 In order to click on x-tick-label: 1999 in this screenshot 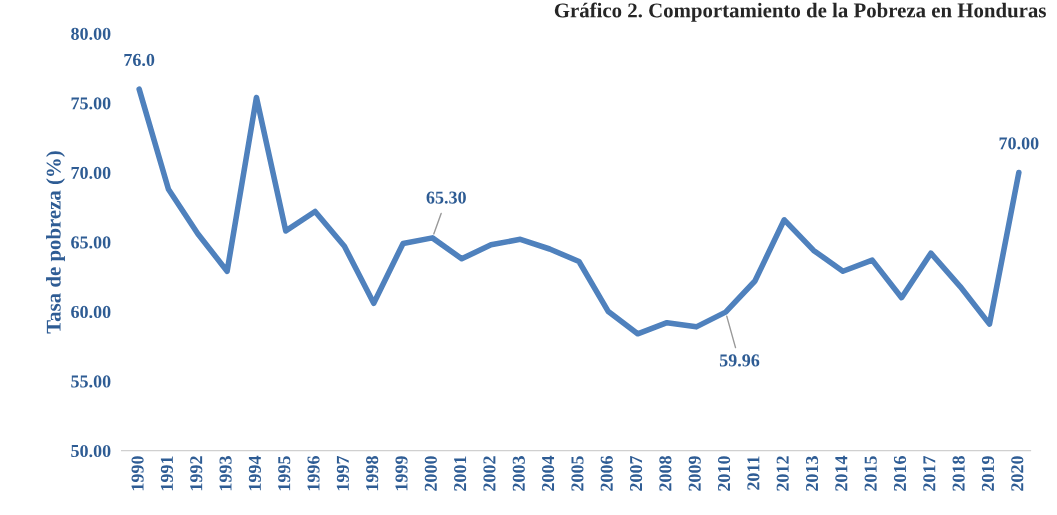, I will do `click(401, 473)`.